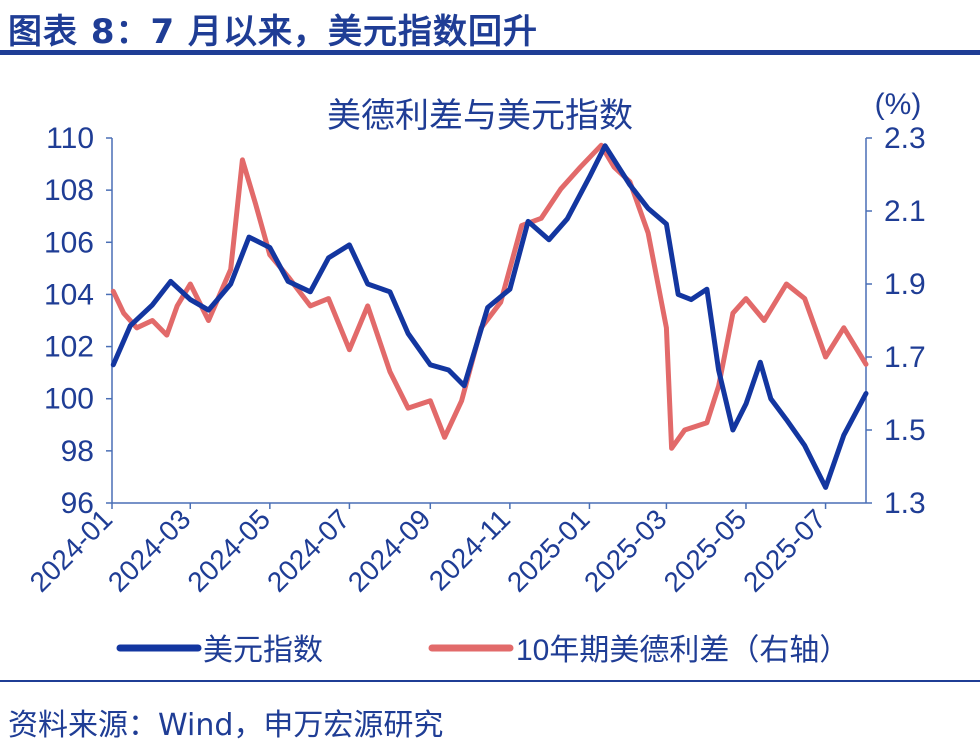 The width and height of the screenshot is (980, 750). What do you see at coordinates (625, 550) in the screenshot?
I see `x-tick-label: 2025-03` at bounding box center [625, 550].